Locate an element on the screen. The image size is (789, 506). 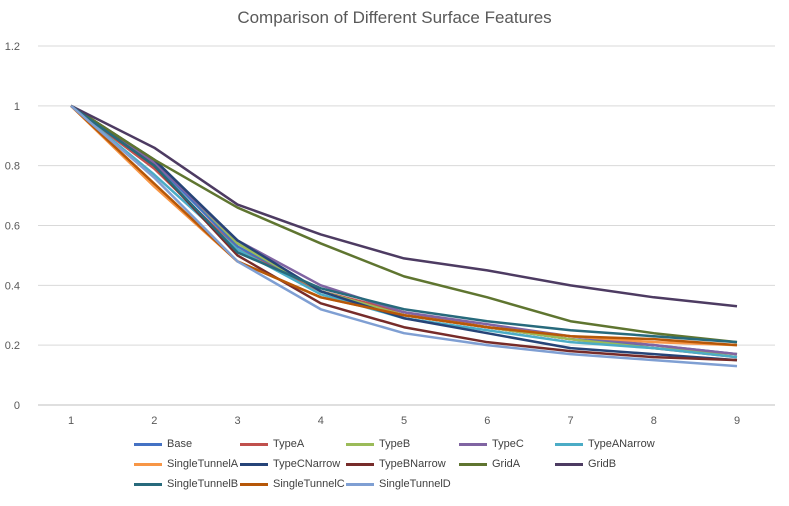
legend-label: SingleTunnelA is located at coordinates (203, 464).